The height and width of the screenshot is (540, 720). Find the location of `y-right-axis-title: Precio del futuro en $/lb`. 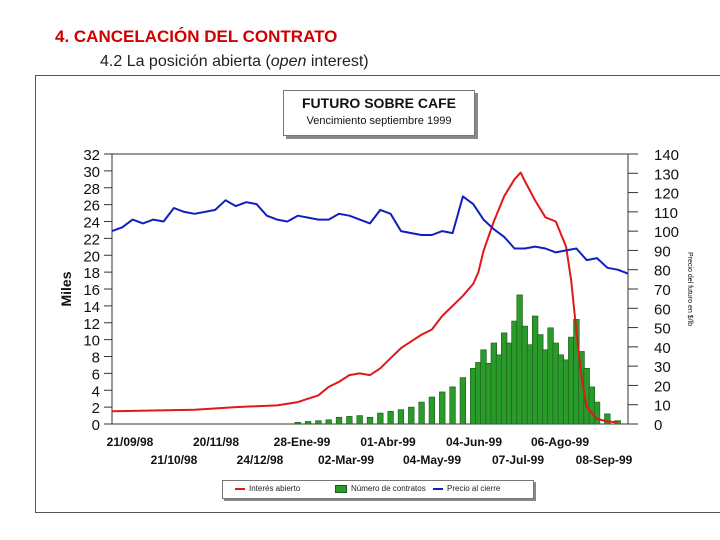

y-right-axis-title: Precio del futuro en $/lb is located at coordinates (689, 289).